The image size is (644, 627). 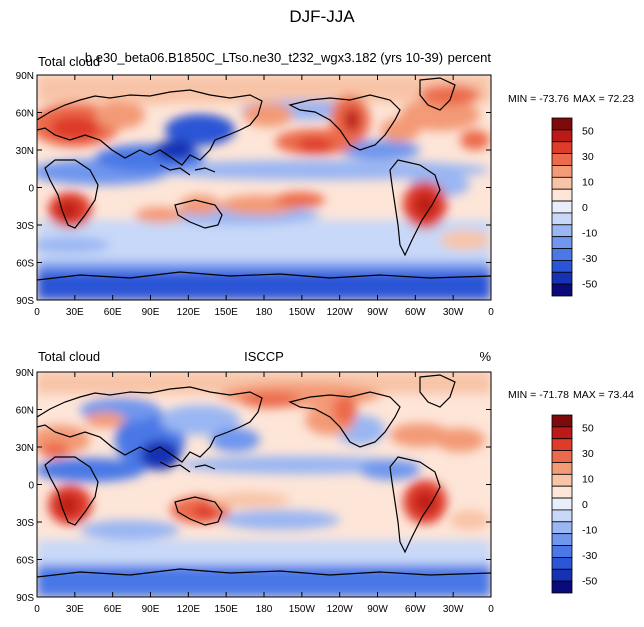 I want to click on x-tick-label: 120W, so click(x=340, y=609).